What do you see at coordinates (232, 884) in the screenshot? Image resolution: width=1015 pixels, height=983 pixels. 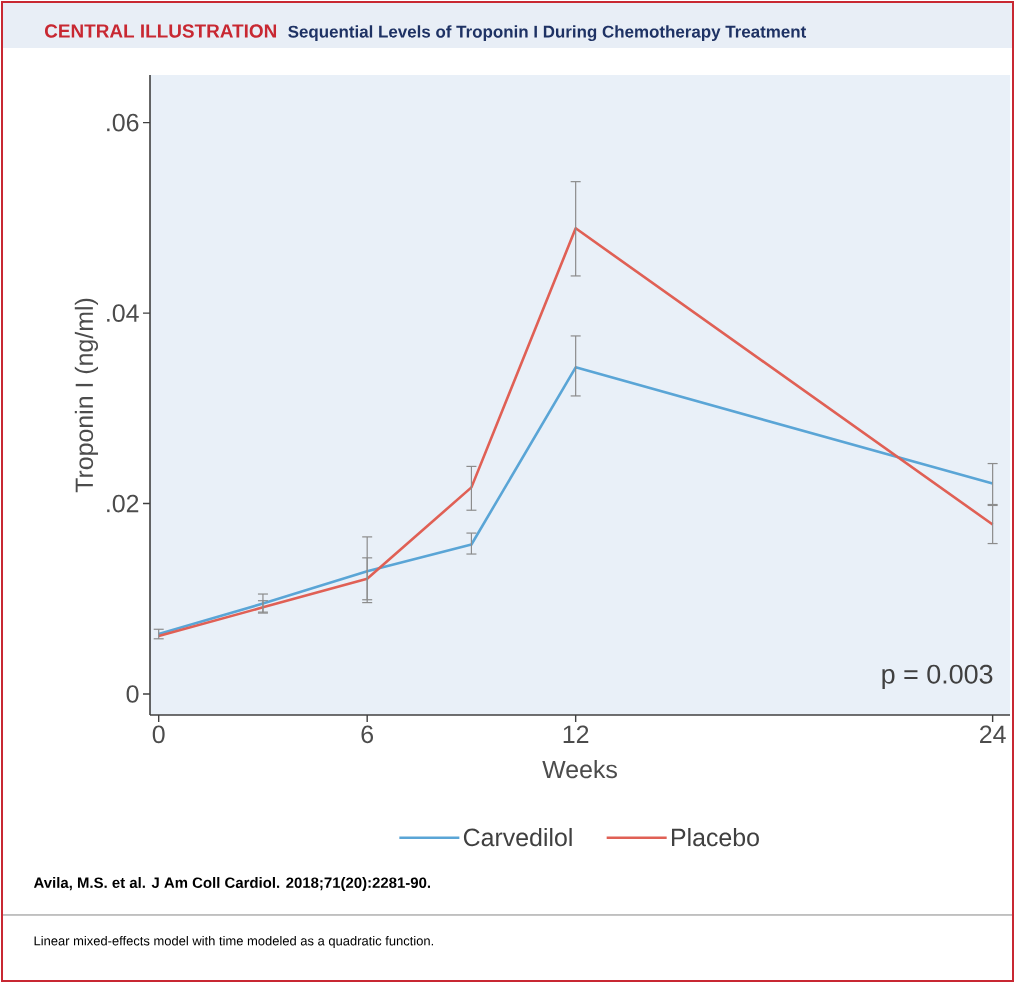 I see `text: Avila, M.S. et al. J Am Coll Cardiol. 2018;71(20):2281-90.` at bounding box center [232, 884].